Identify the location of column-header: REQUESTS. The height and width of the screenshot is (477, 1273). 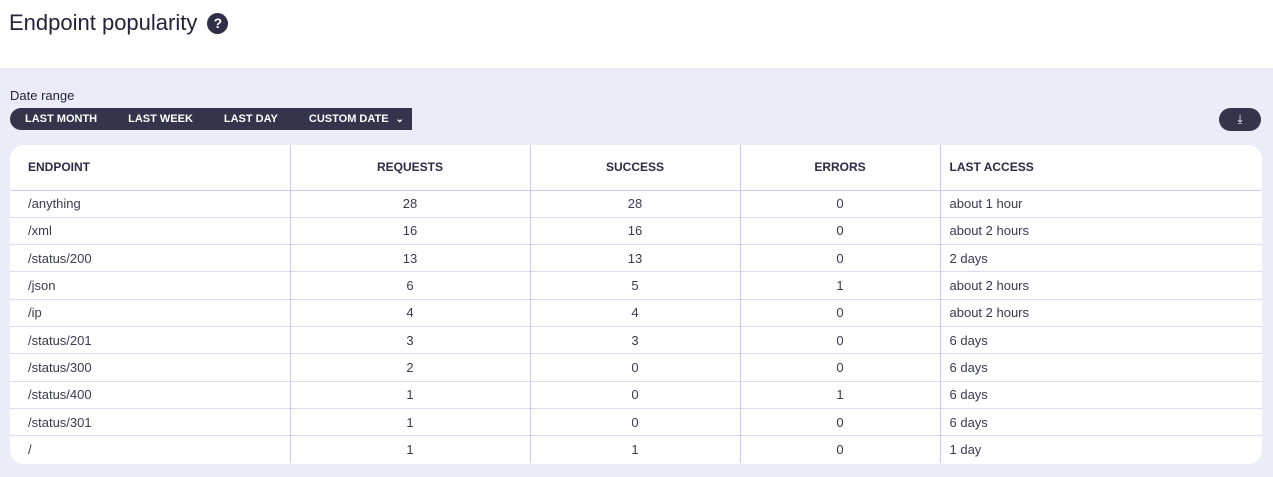
(409, 168).